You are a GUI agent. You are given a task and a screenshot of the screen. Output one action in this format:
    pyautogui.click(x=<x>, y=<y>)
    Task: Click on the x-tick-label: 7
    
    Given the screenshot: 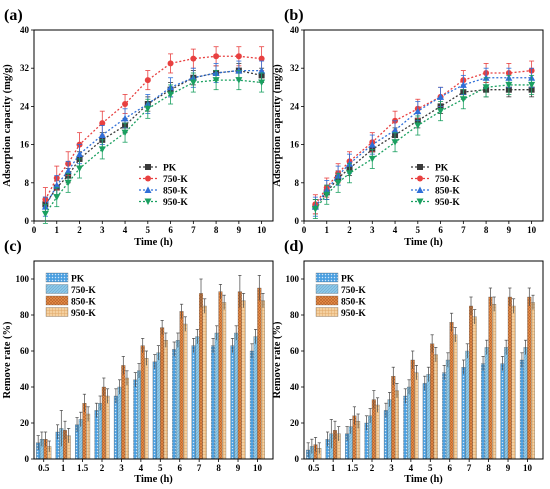 What is the action you would take?
    pyautogui.click(x=469, y=468)
    